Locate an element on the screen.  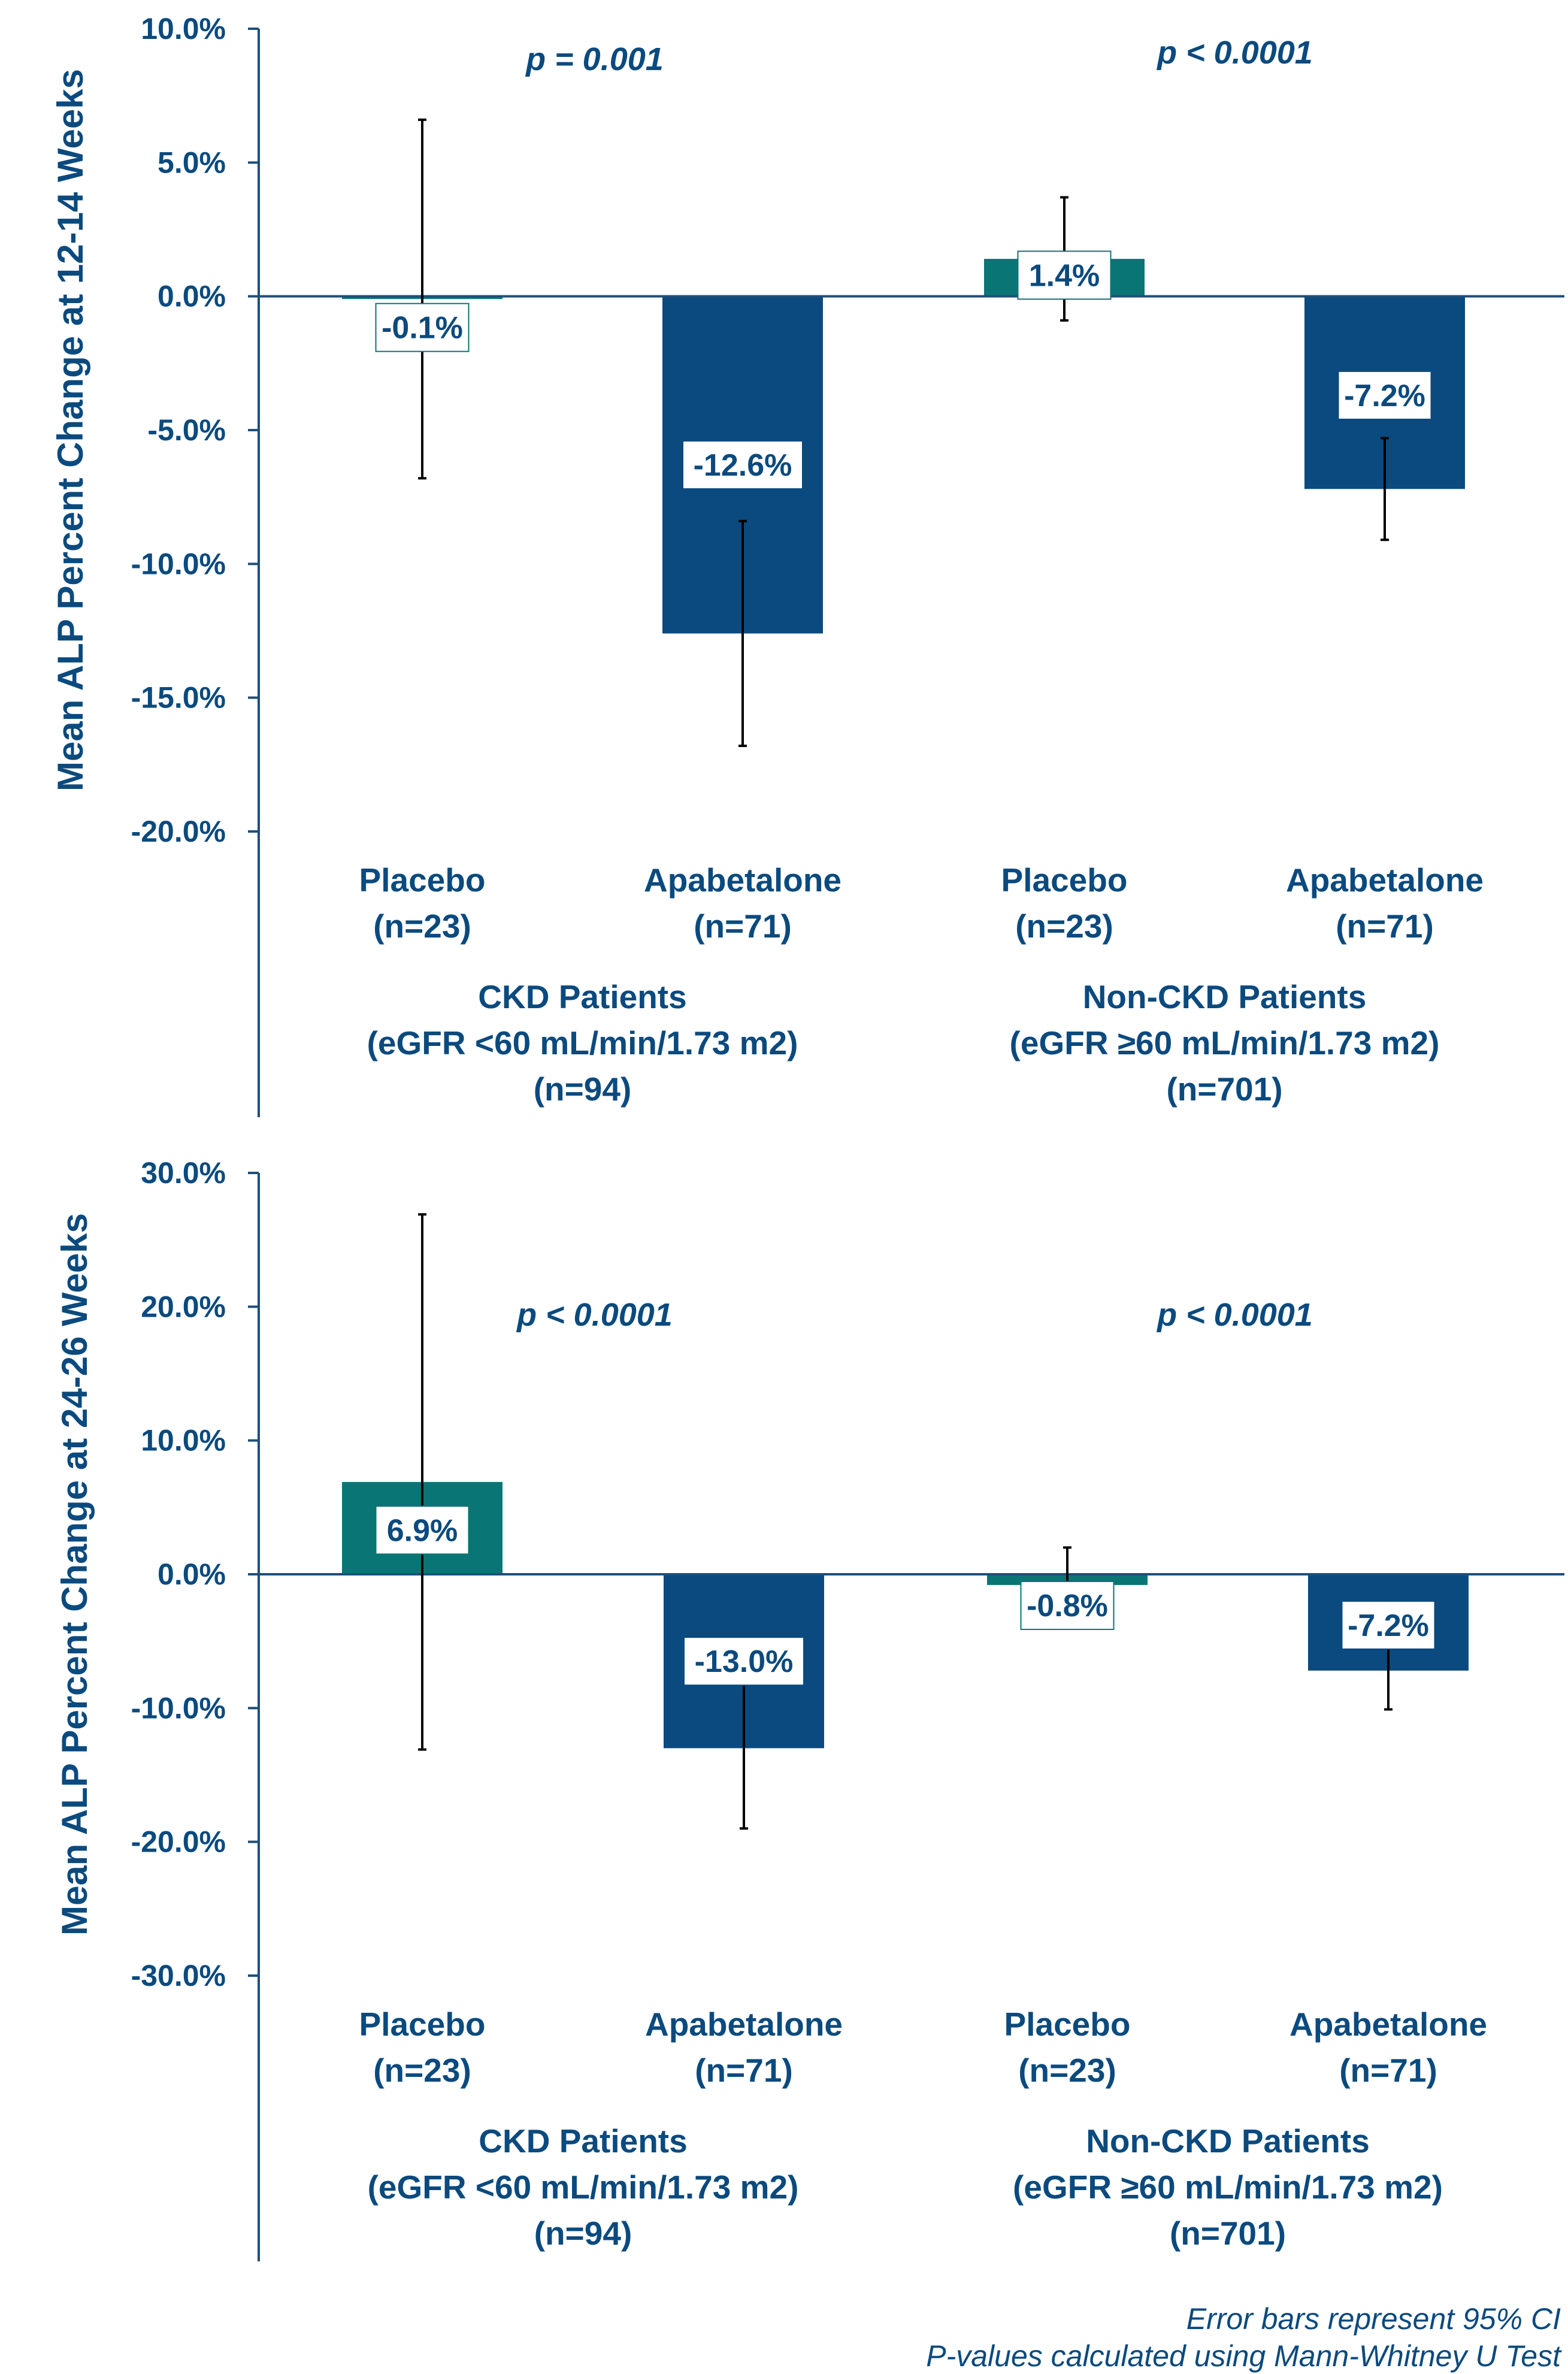
y-tick-label: -15.0% is located at coordinates (178, 698).